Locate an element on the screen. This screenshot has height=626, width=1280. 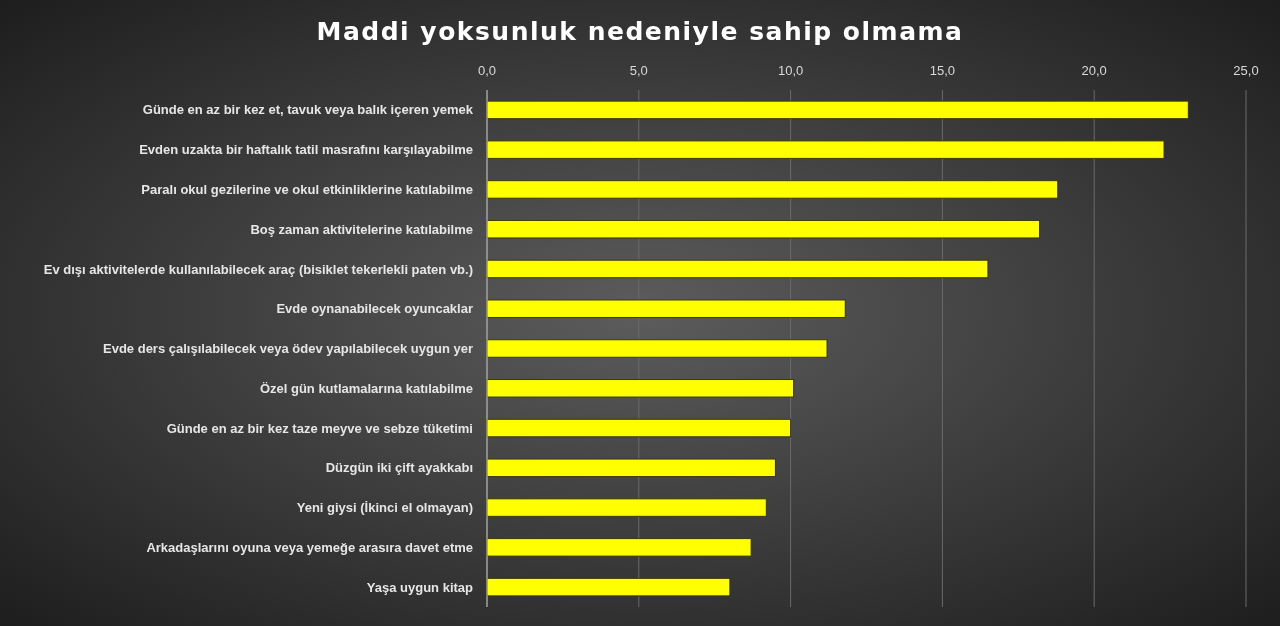
y-tick-label: Yeni giysi (İkinci el olmayan) is located at coordinates (384, 508).